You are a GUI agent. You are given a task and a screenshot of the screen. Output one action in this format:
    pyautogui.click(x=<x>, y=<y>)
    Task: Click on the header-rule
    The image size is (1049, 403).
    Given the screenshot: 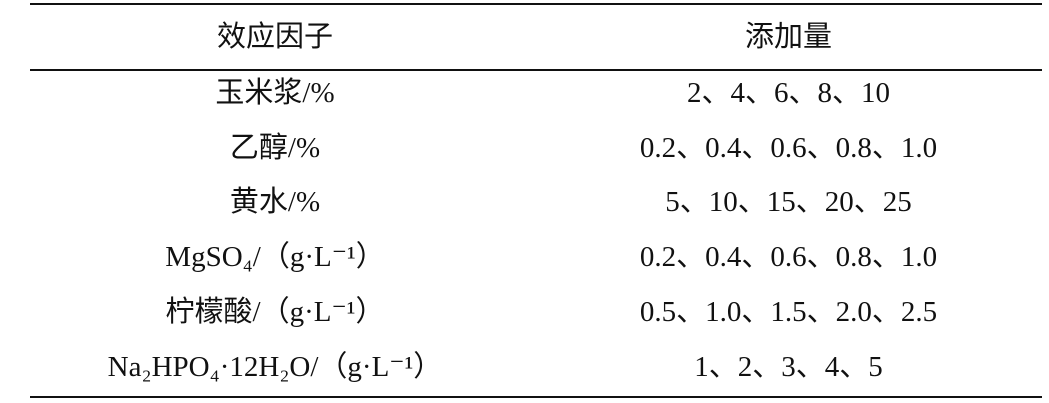 What is the action you would take?
    pyautogui.click(x=536, y=70)
    